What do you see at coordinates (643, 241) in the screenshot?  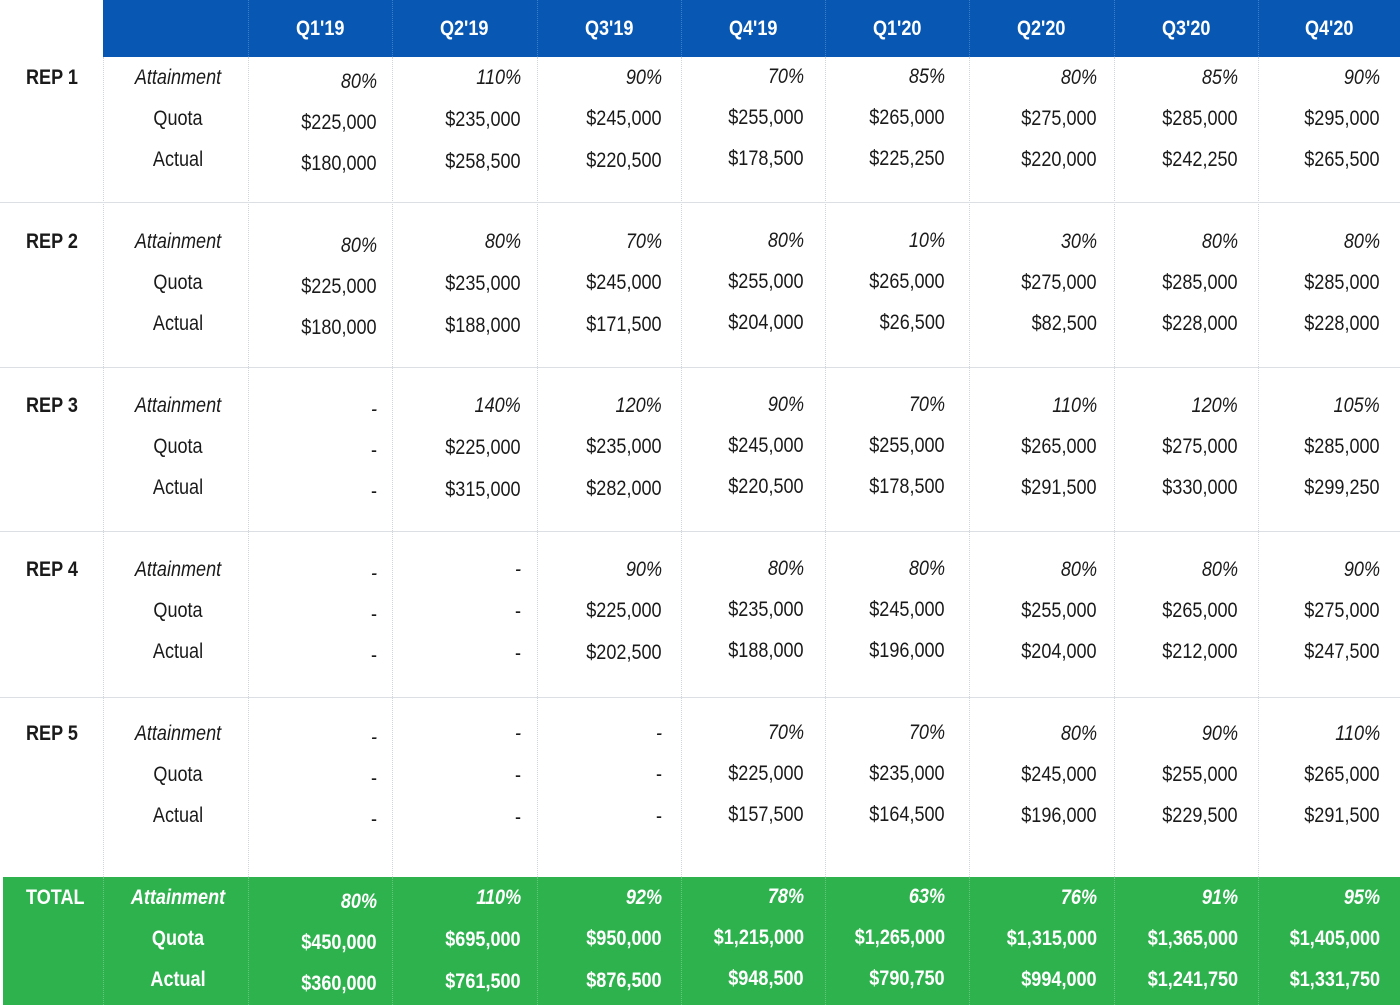 I see `rep-2-attainment-value: 70%` at bounding box center [643, 241].